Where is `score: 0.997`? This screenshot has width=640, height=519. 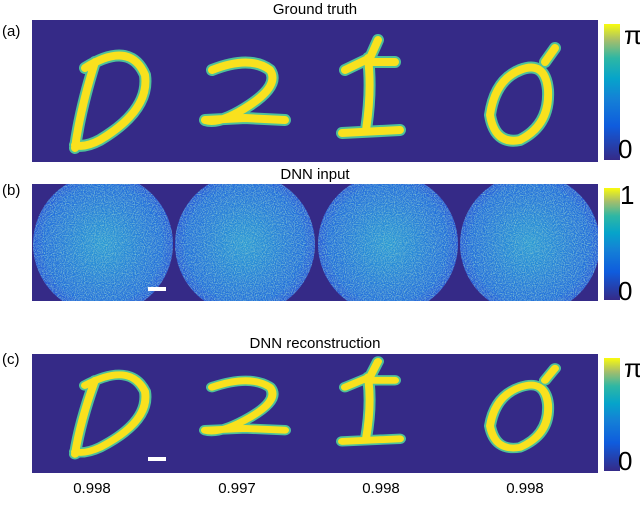 score: 0.997 is located at coordinates (237, 488).